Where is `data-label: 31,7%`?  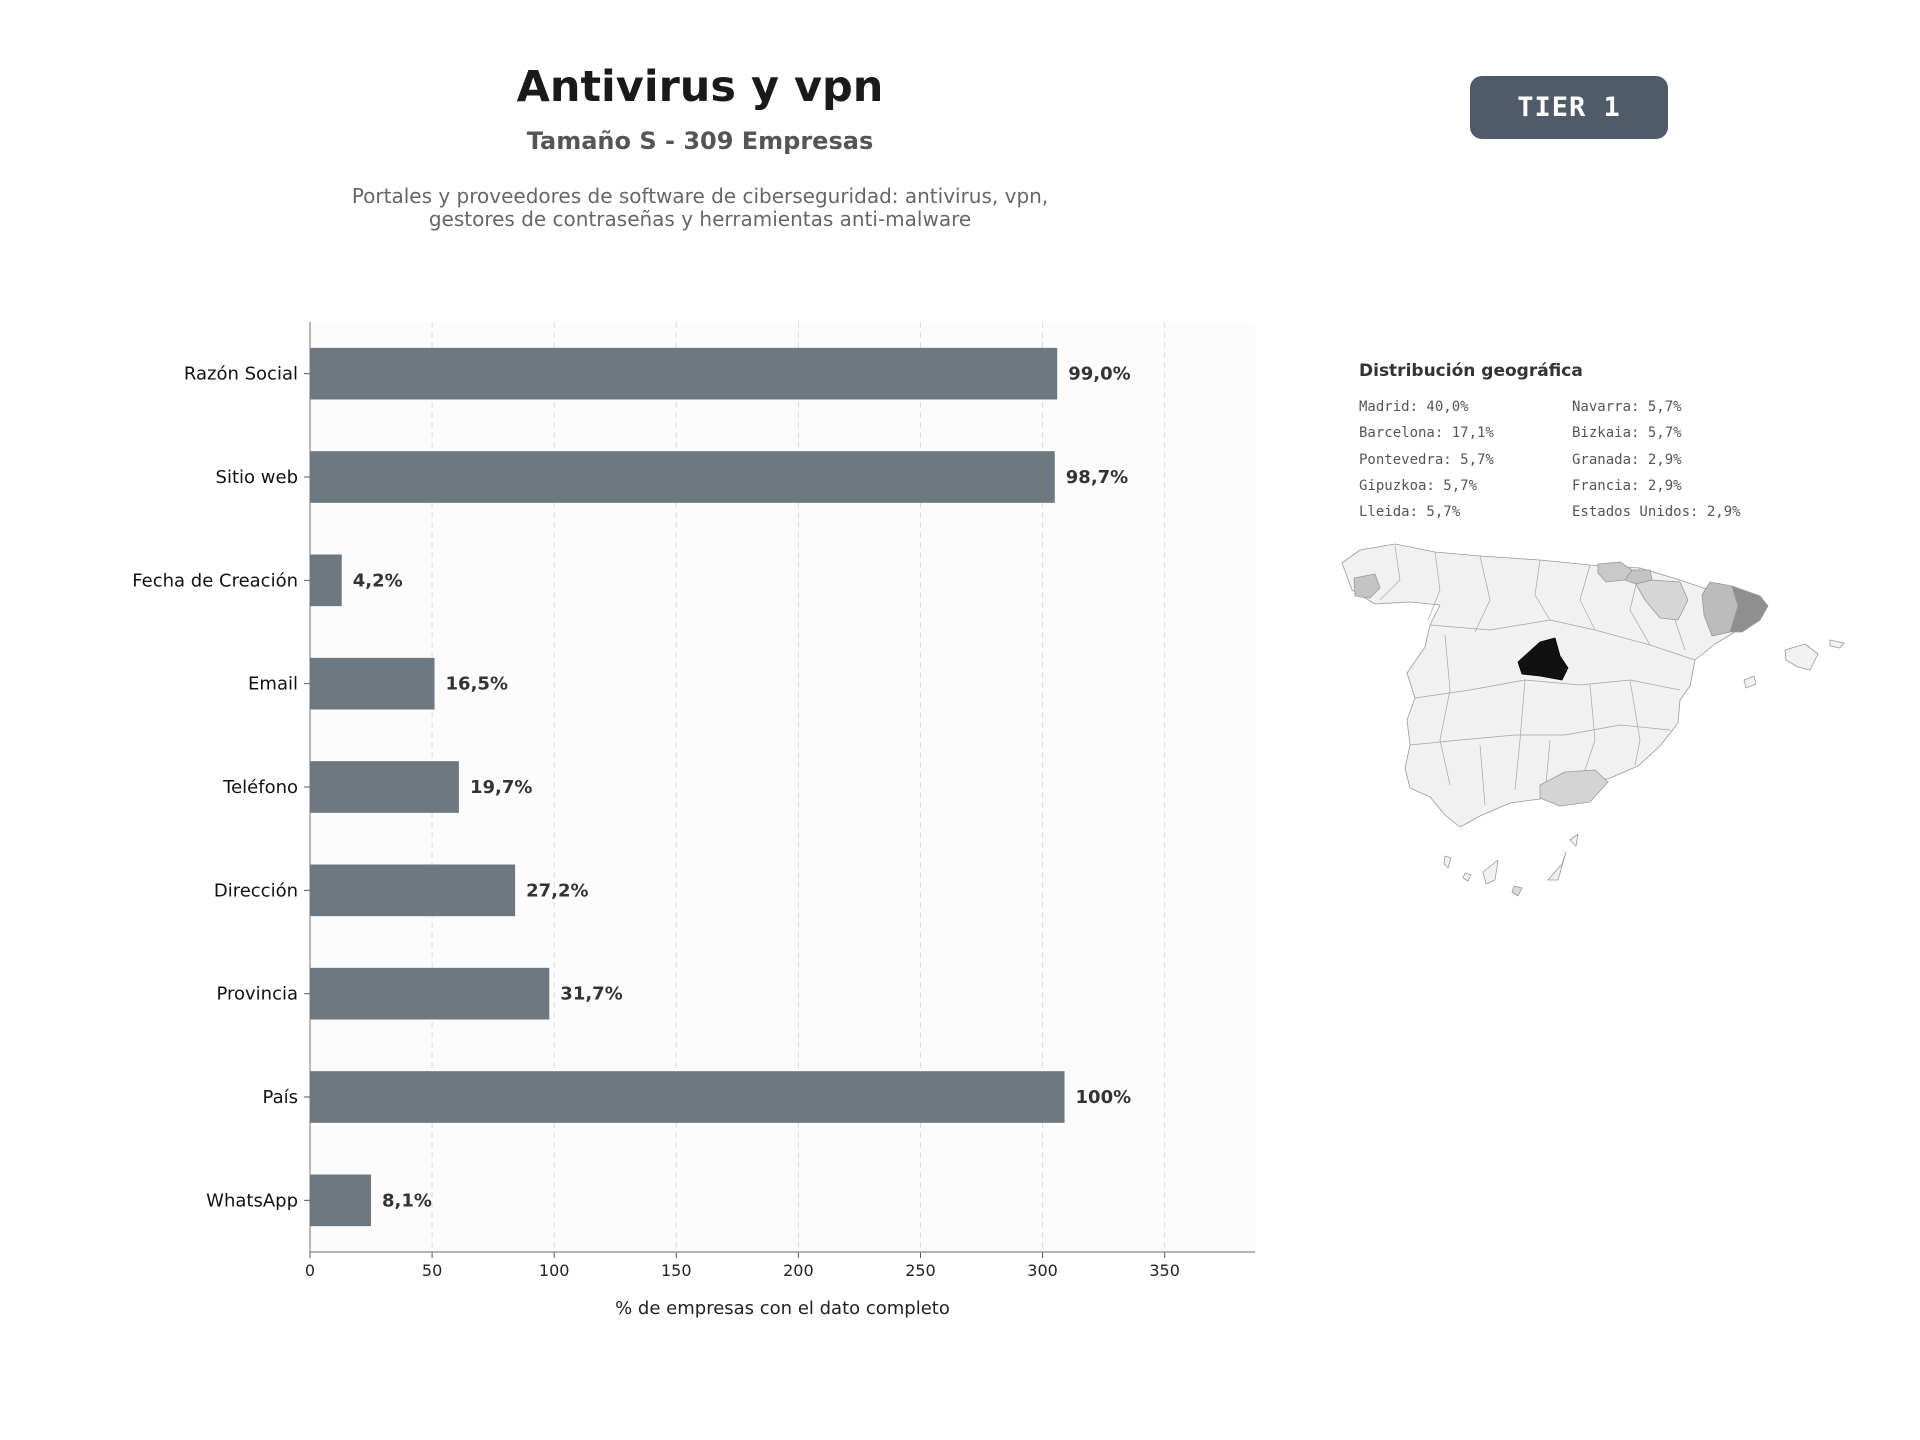
data-label: 31,7% is located at coordinates (591, 994).